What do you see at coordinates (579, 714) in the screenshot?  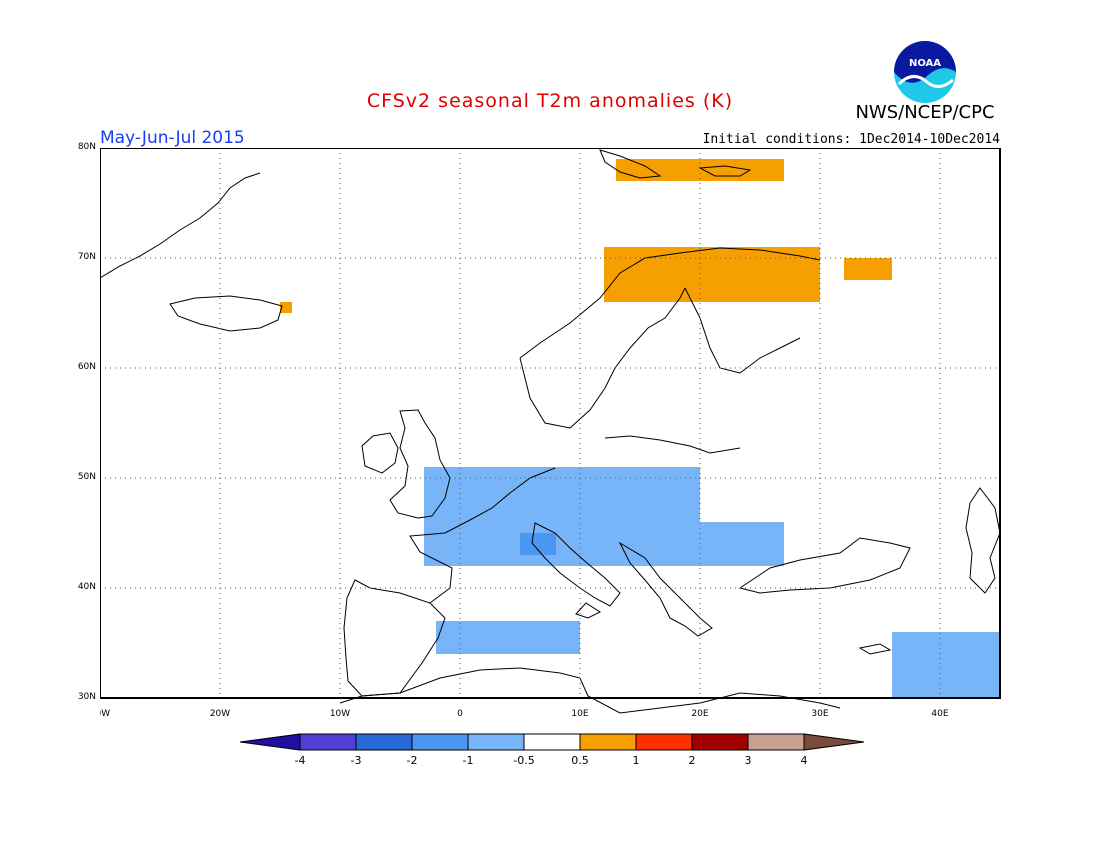 I see `lon-tick-label: 10E` at bounding box center [579, 714].